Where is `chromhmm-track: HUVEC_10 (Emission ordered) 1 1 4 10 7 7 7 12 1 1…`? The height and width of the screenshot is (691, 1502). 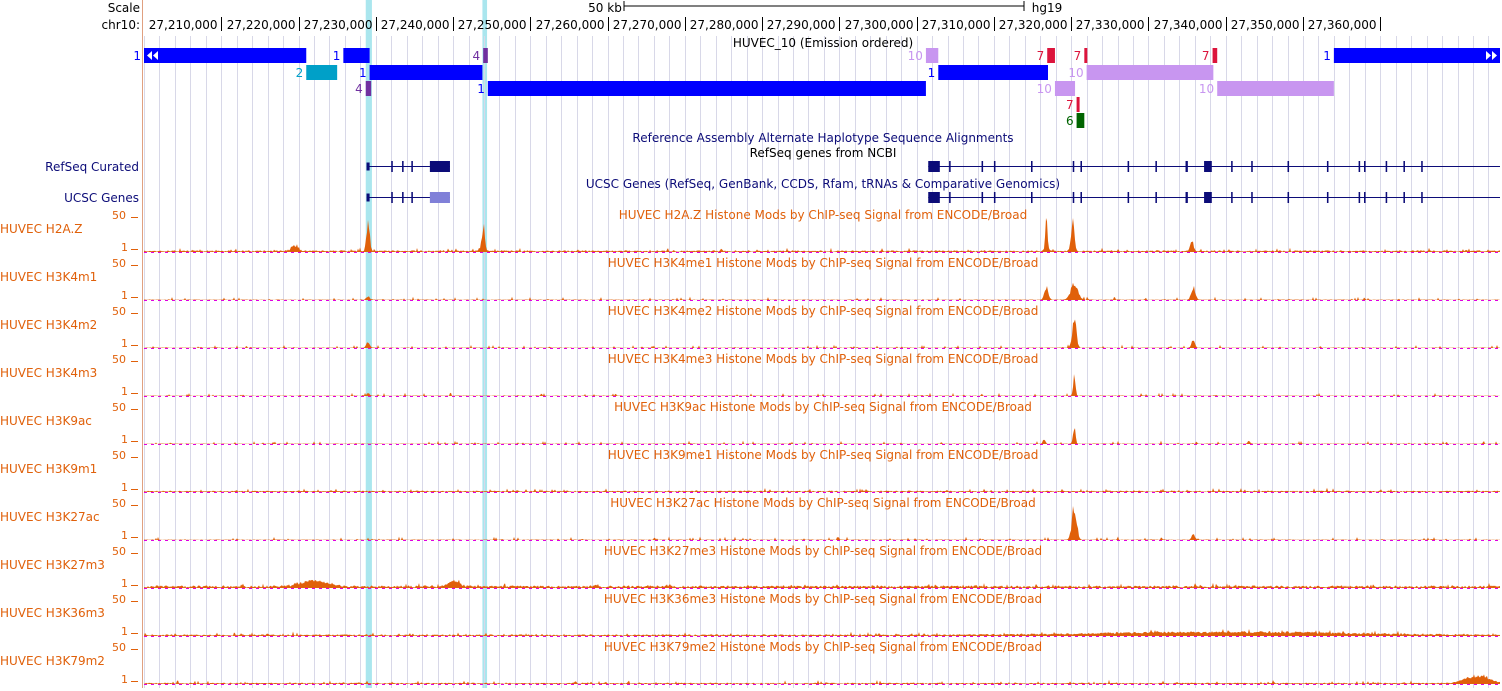
chromhmm-track: HUVEC_10 (Emission ordered) 1 1 4 10 7 7 7 12 1 1… is located at coordinates (816, 82).